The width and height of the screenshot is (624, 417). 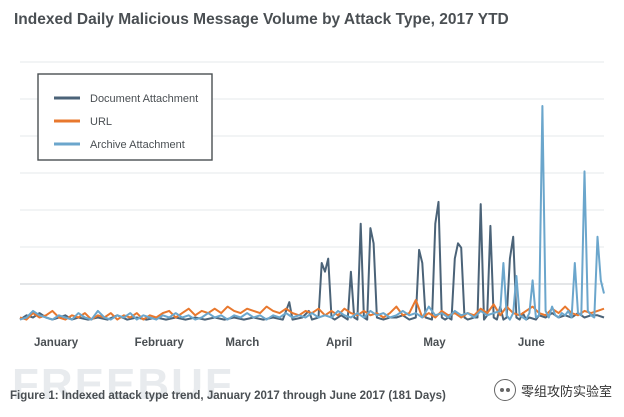 I want to click on legend-box, so click(x=125, y=117).